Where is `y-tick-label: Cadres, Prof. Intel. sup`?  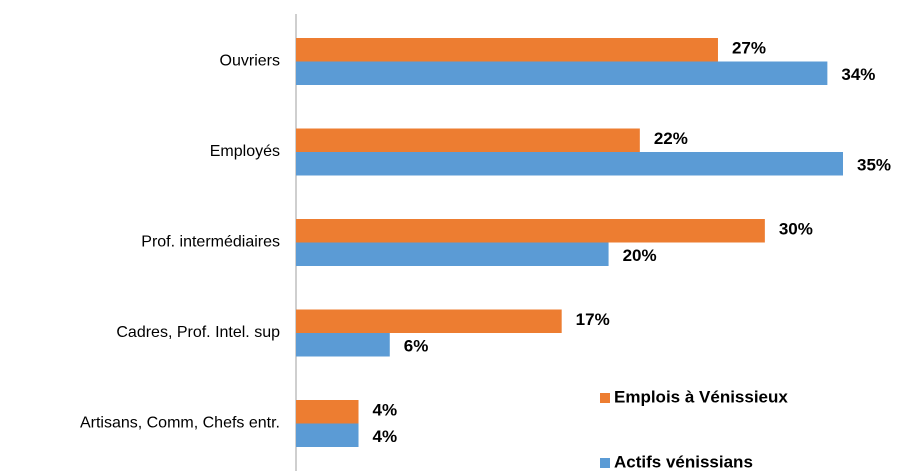
y-tick-label: Cadres, Prof. Intel. sup is located at coordinates (198, 332).